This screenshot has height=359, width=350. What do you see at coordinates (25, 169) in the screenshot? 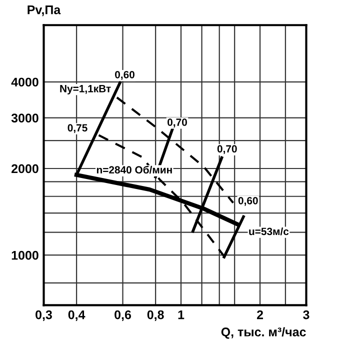
I see `y-tick-label: 2000` at bounding box center [25, 169].